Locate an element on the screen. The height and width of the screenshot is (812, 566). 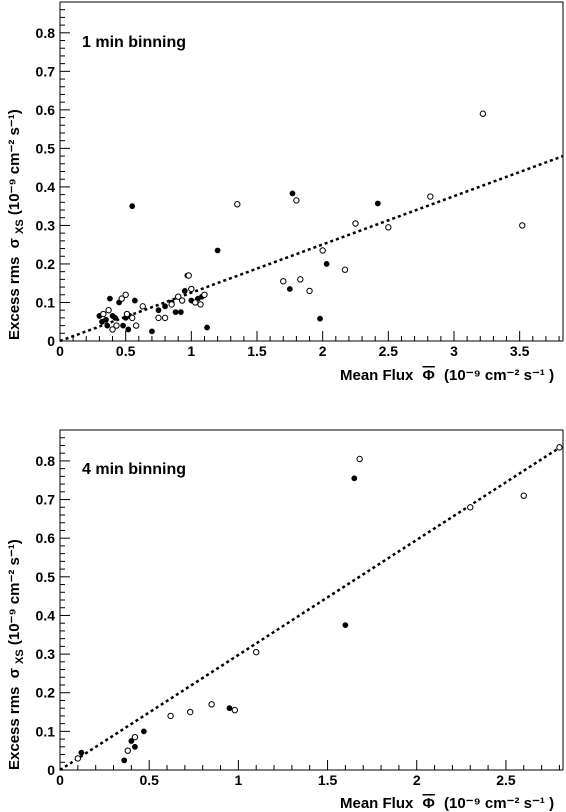
panel-title: 4 min binning is located at coordinates (134, 469).